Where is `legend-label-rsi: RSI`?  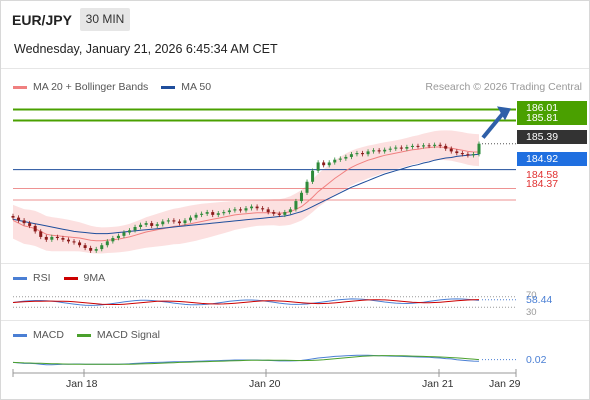 legend-label-rsi: RSI is located at coordinates (42, 278).